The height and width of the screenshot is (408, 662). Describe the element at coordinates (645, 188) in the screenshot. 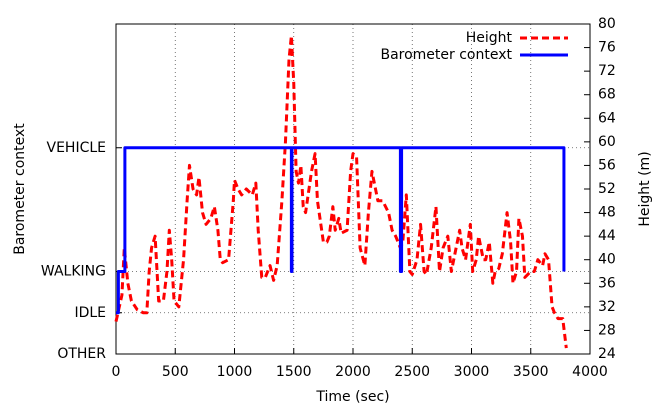

I see `y2-axis-label: Height (m)` at that location.